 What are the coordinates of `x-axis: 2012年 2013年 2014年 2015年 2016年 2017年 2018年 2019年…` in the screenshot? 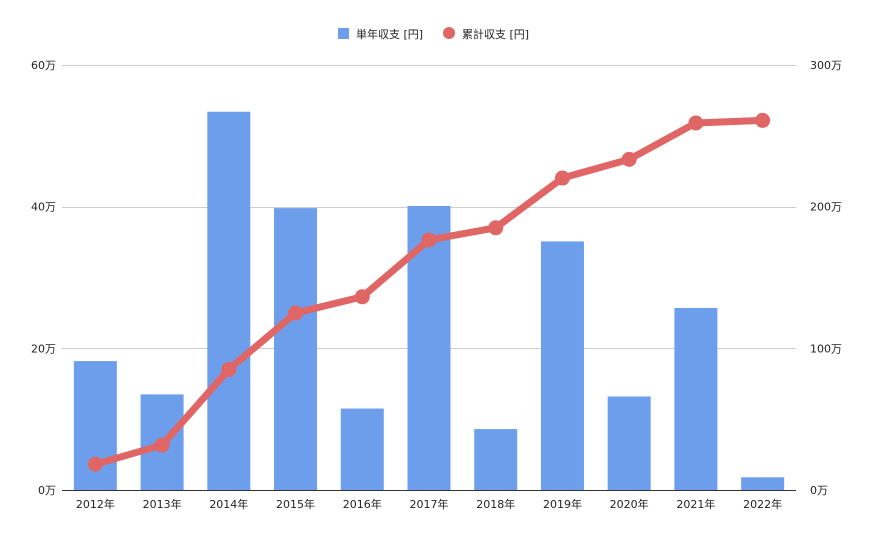 It's located at (429, 504).